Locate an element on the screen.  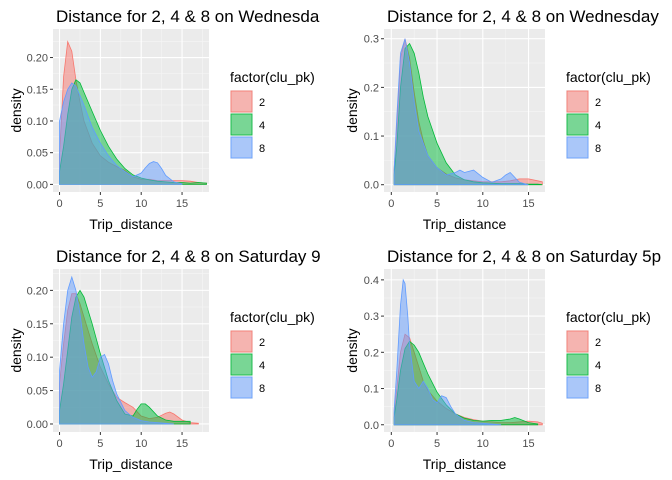
panel-title: Distance for 2, 4 & 8 on Saturday 5p is located at coordinates (524, 256).